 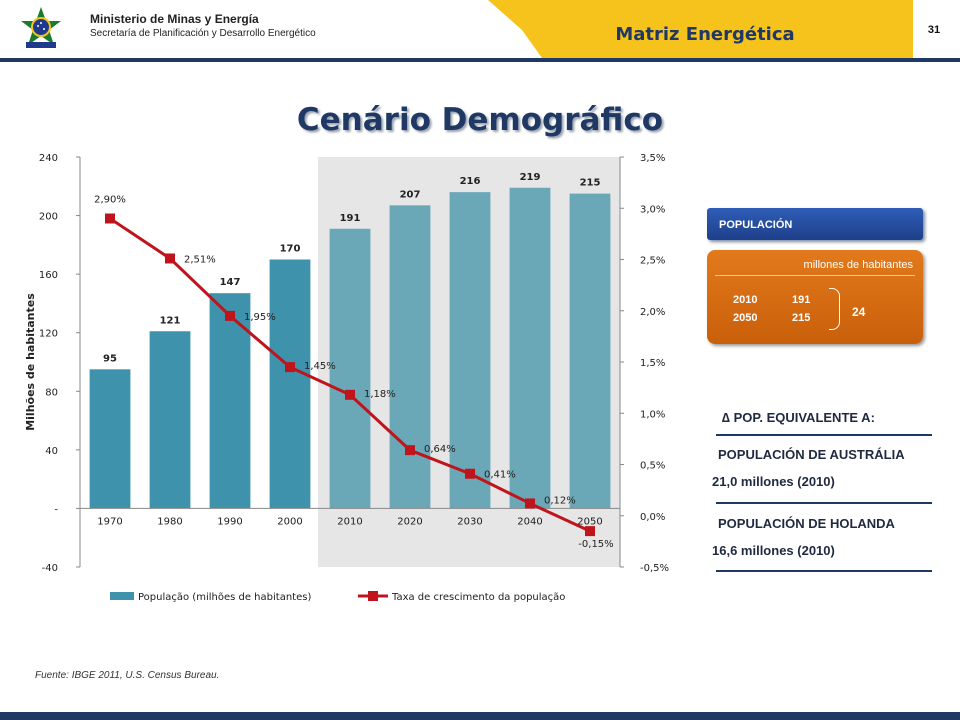 What do you see at coordinates (756, 225) in the screenshot?
I see `population-label-text: POPULACIÓN` at bounding box center [756, 225].